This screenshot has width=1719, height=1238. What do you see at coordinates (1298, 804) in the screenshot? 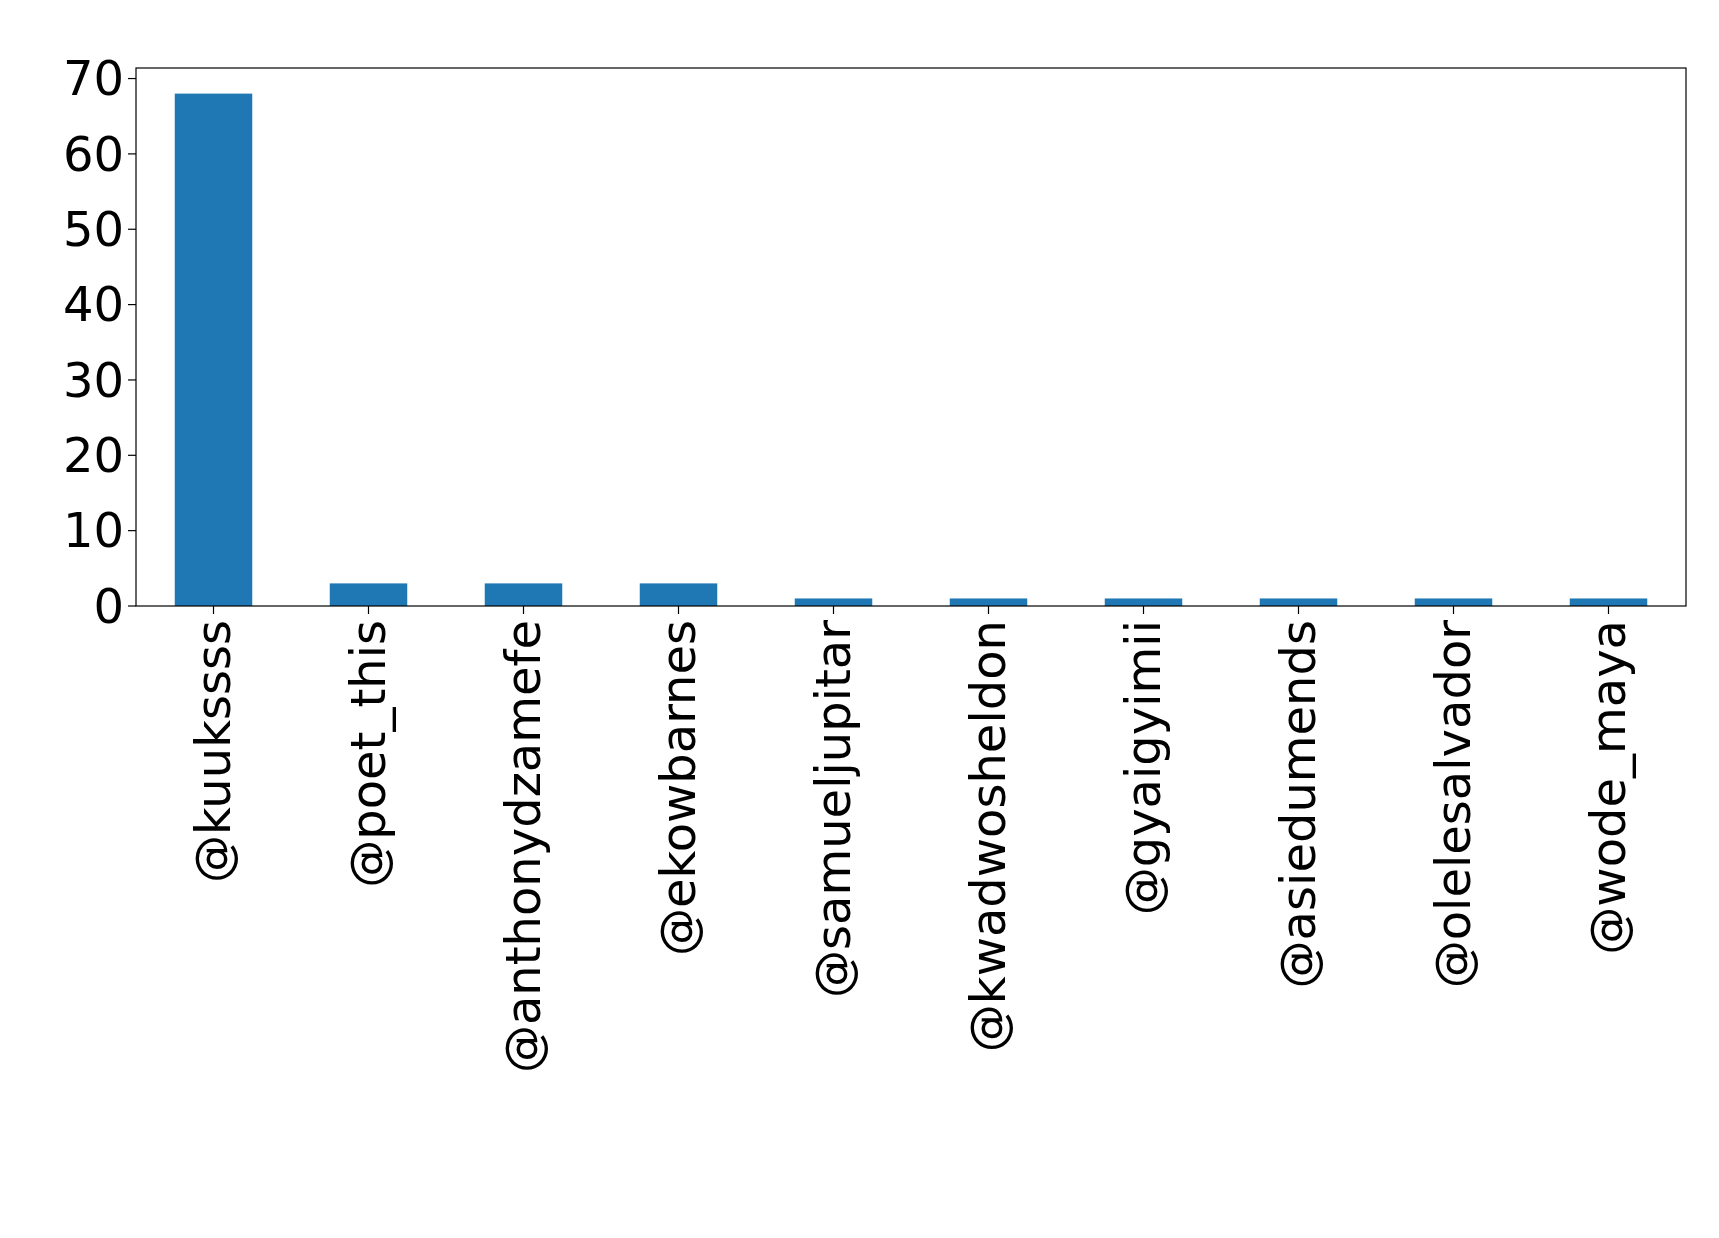
I see `x-tick-label: @asiedumends` at bounding box center [1298, 804].